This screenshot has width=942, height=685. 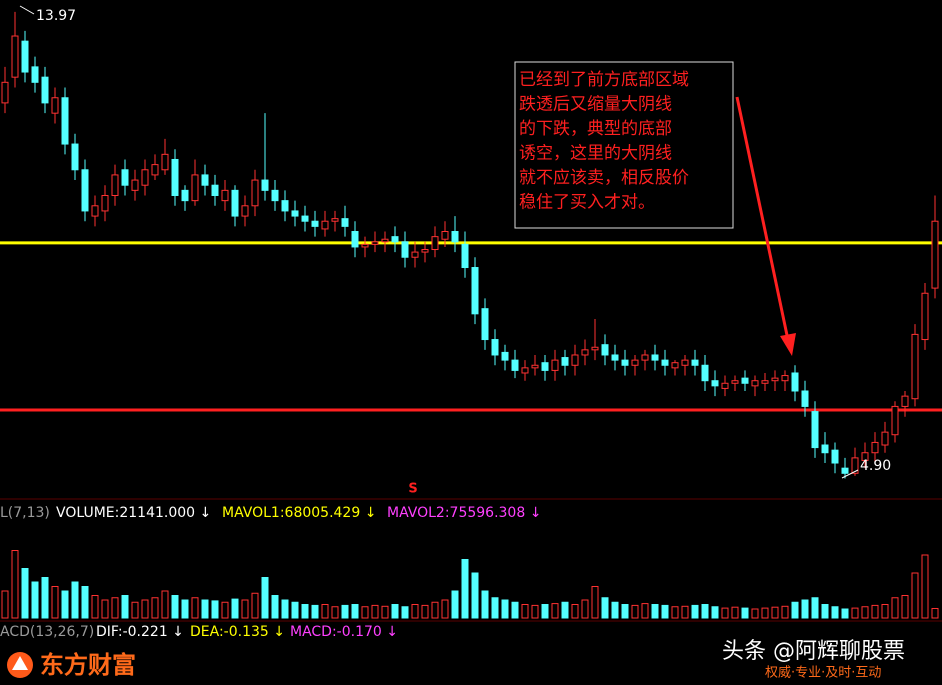 What do you see at coordinates (47, 632) in the screenshot?
I see `header-item: ACD(13,26,7)` at bounding box center [47, 632].